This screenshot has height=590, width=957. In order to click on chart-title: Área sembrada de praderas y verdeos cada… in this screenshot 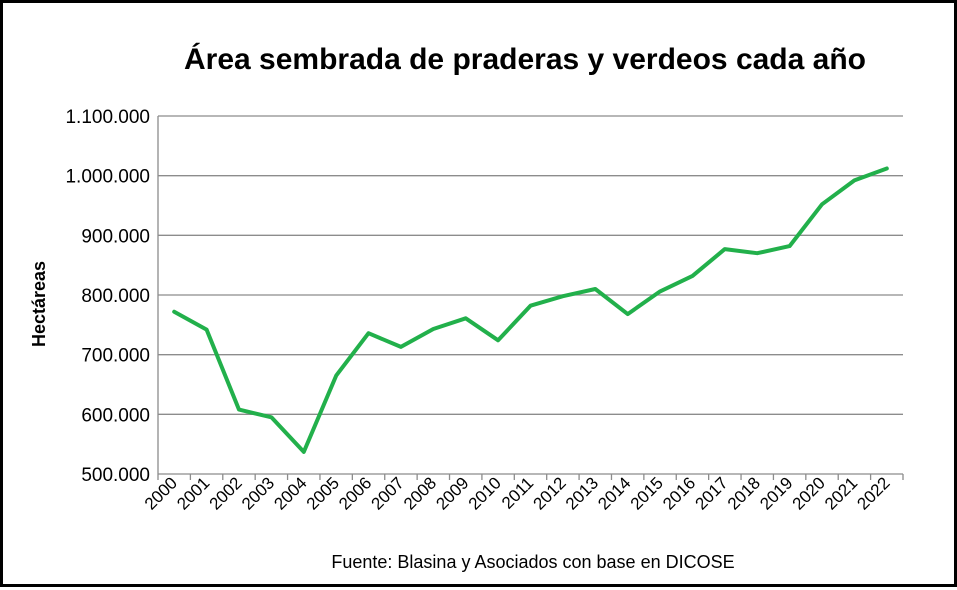, I will do `click(525, 59)`.